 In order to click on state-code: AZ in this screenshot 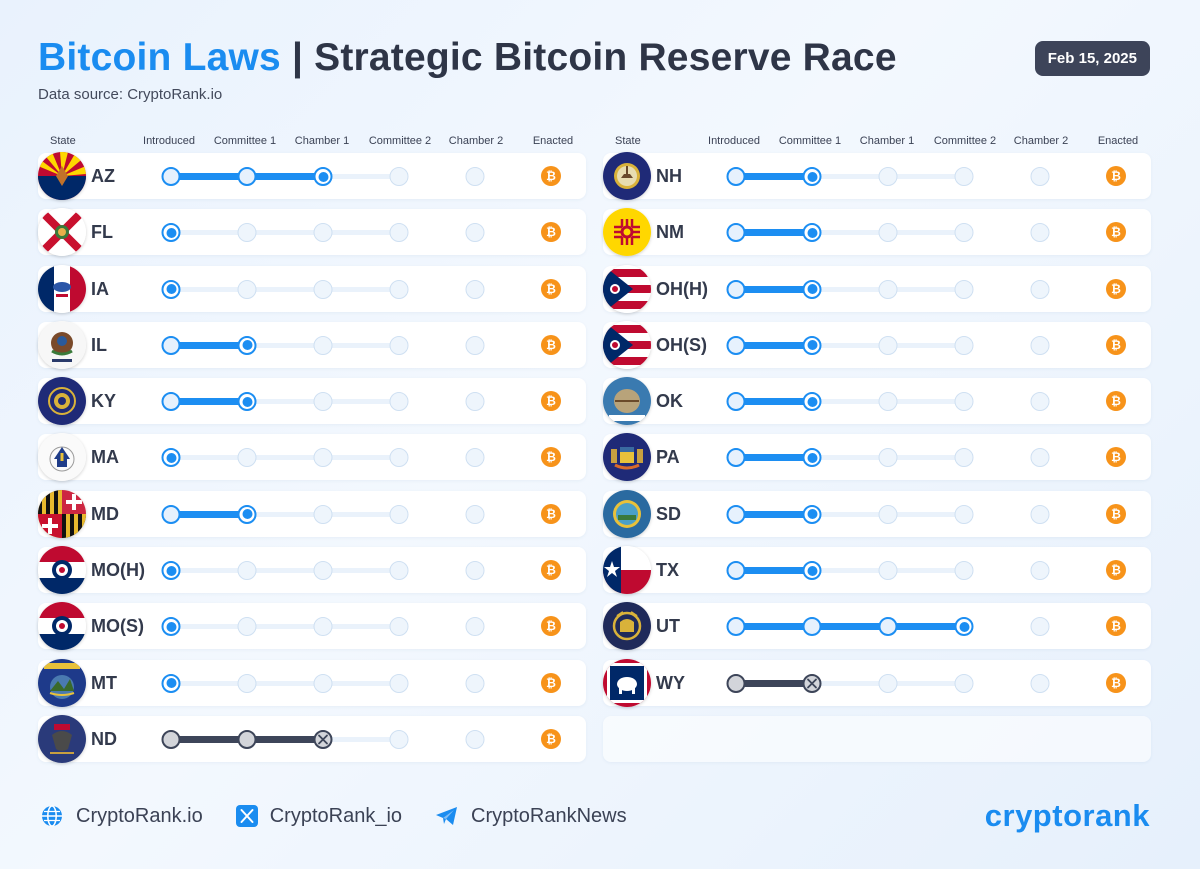, I will do `click(103, 176)`.